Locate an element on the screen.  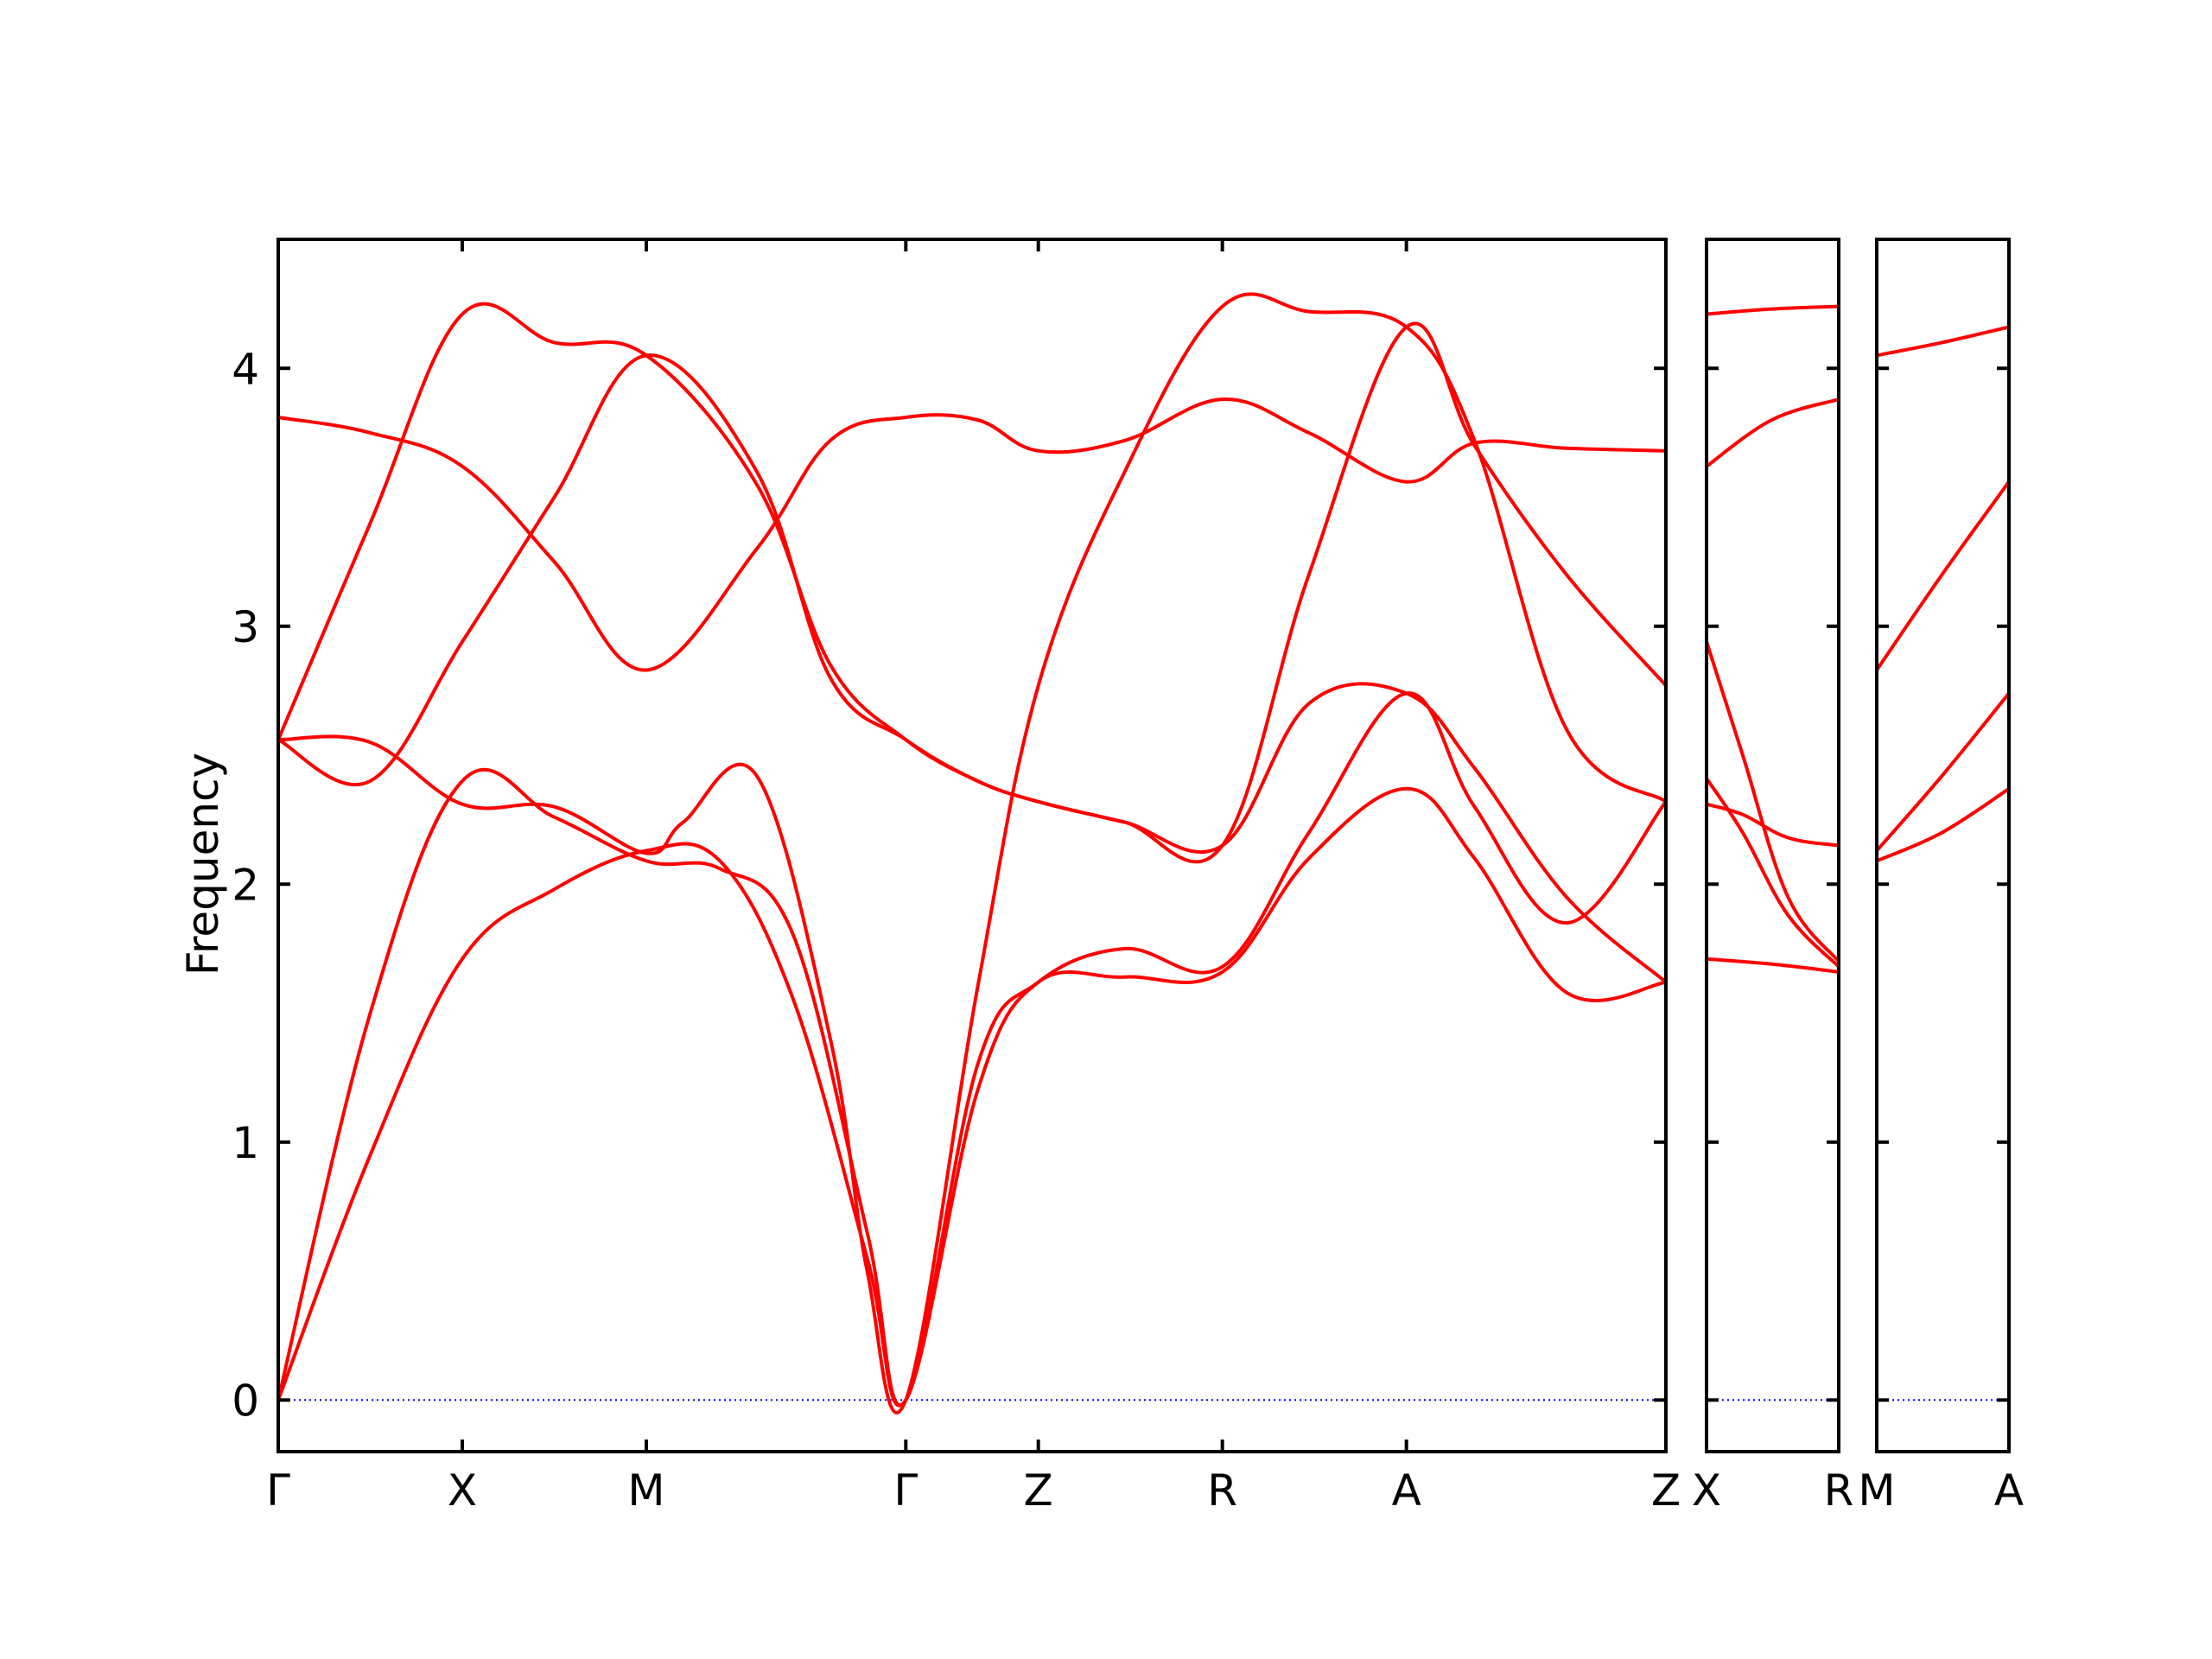
y-axis-label: Frequency is located at coordinates (203, 864).